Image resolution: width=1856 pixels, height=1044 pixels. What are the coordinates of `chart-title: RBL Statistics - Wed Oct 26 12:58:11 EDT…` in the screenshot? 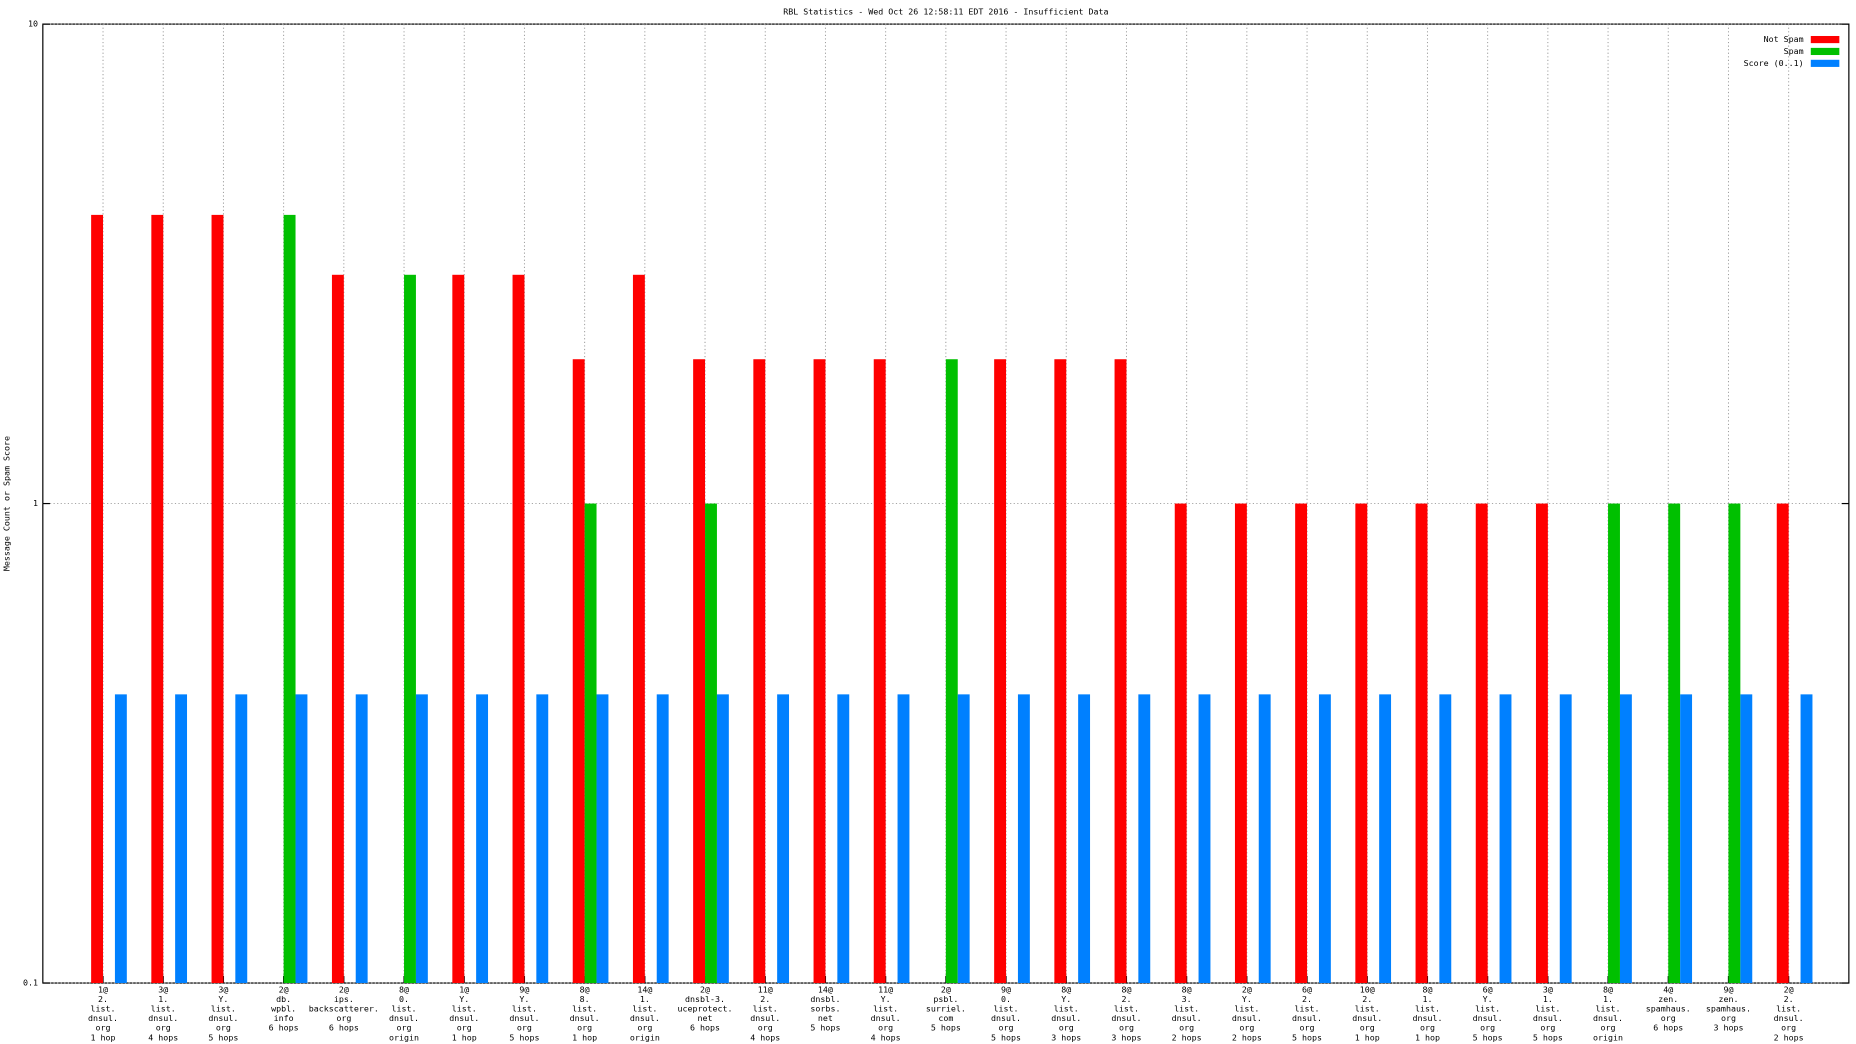 It's located at (945, 12).